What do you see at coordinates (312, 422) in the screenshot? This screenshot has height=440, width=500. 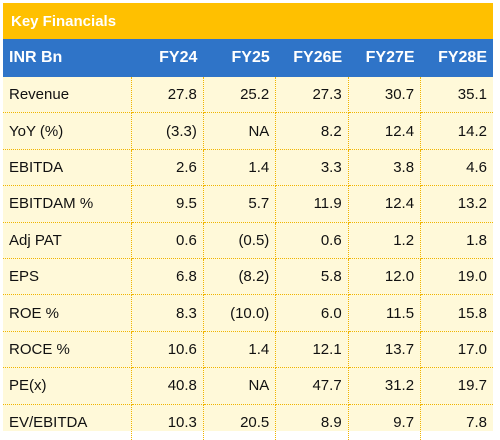 I see `cell-value: 8.9` at bounding box center [312, 422].